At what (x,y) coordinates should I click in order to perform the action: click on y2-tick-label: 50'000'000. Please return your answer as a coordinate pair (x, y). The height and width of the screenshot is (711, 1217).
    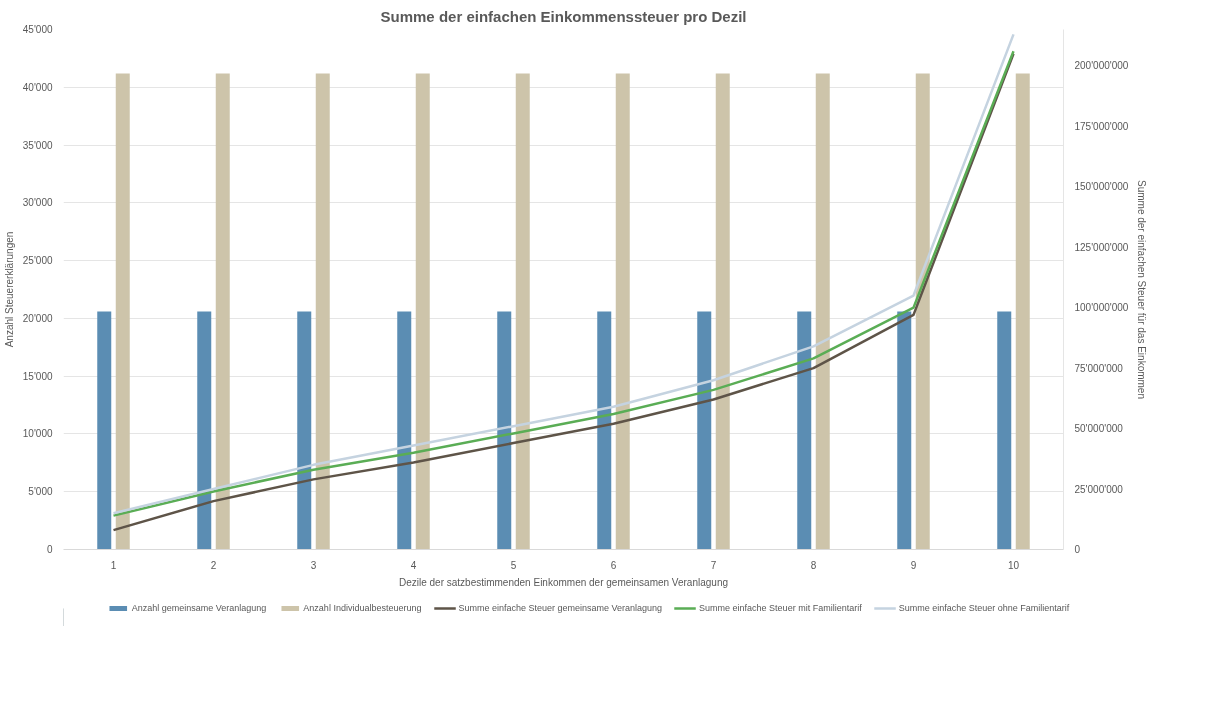
    Looking at the image, I should click on (1099, 429).